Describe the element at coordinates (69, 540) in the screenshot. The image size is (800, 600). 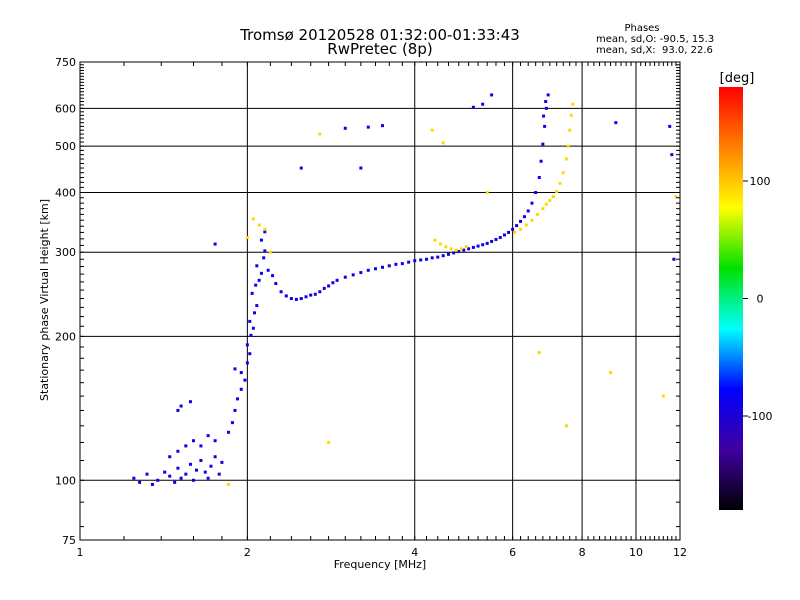
I see `y-tick-label: 75` at that location.